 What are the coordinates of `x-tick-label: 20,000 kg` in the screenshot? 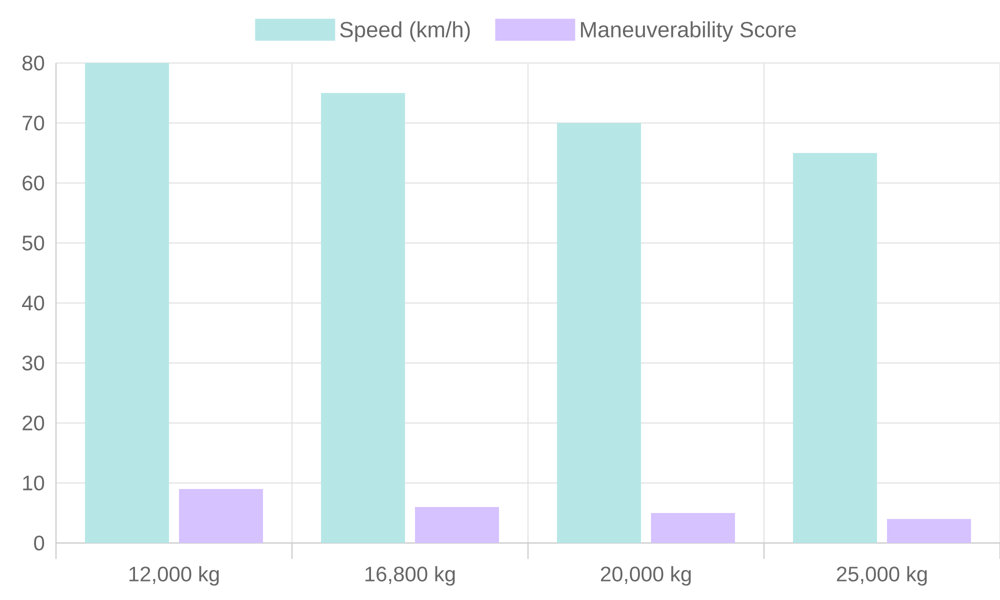 It's located at (645, 576).